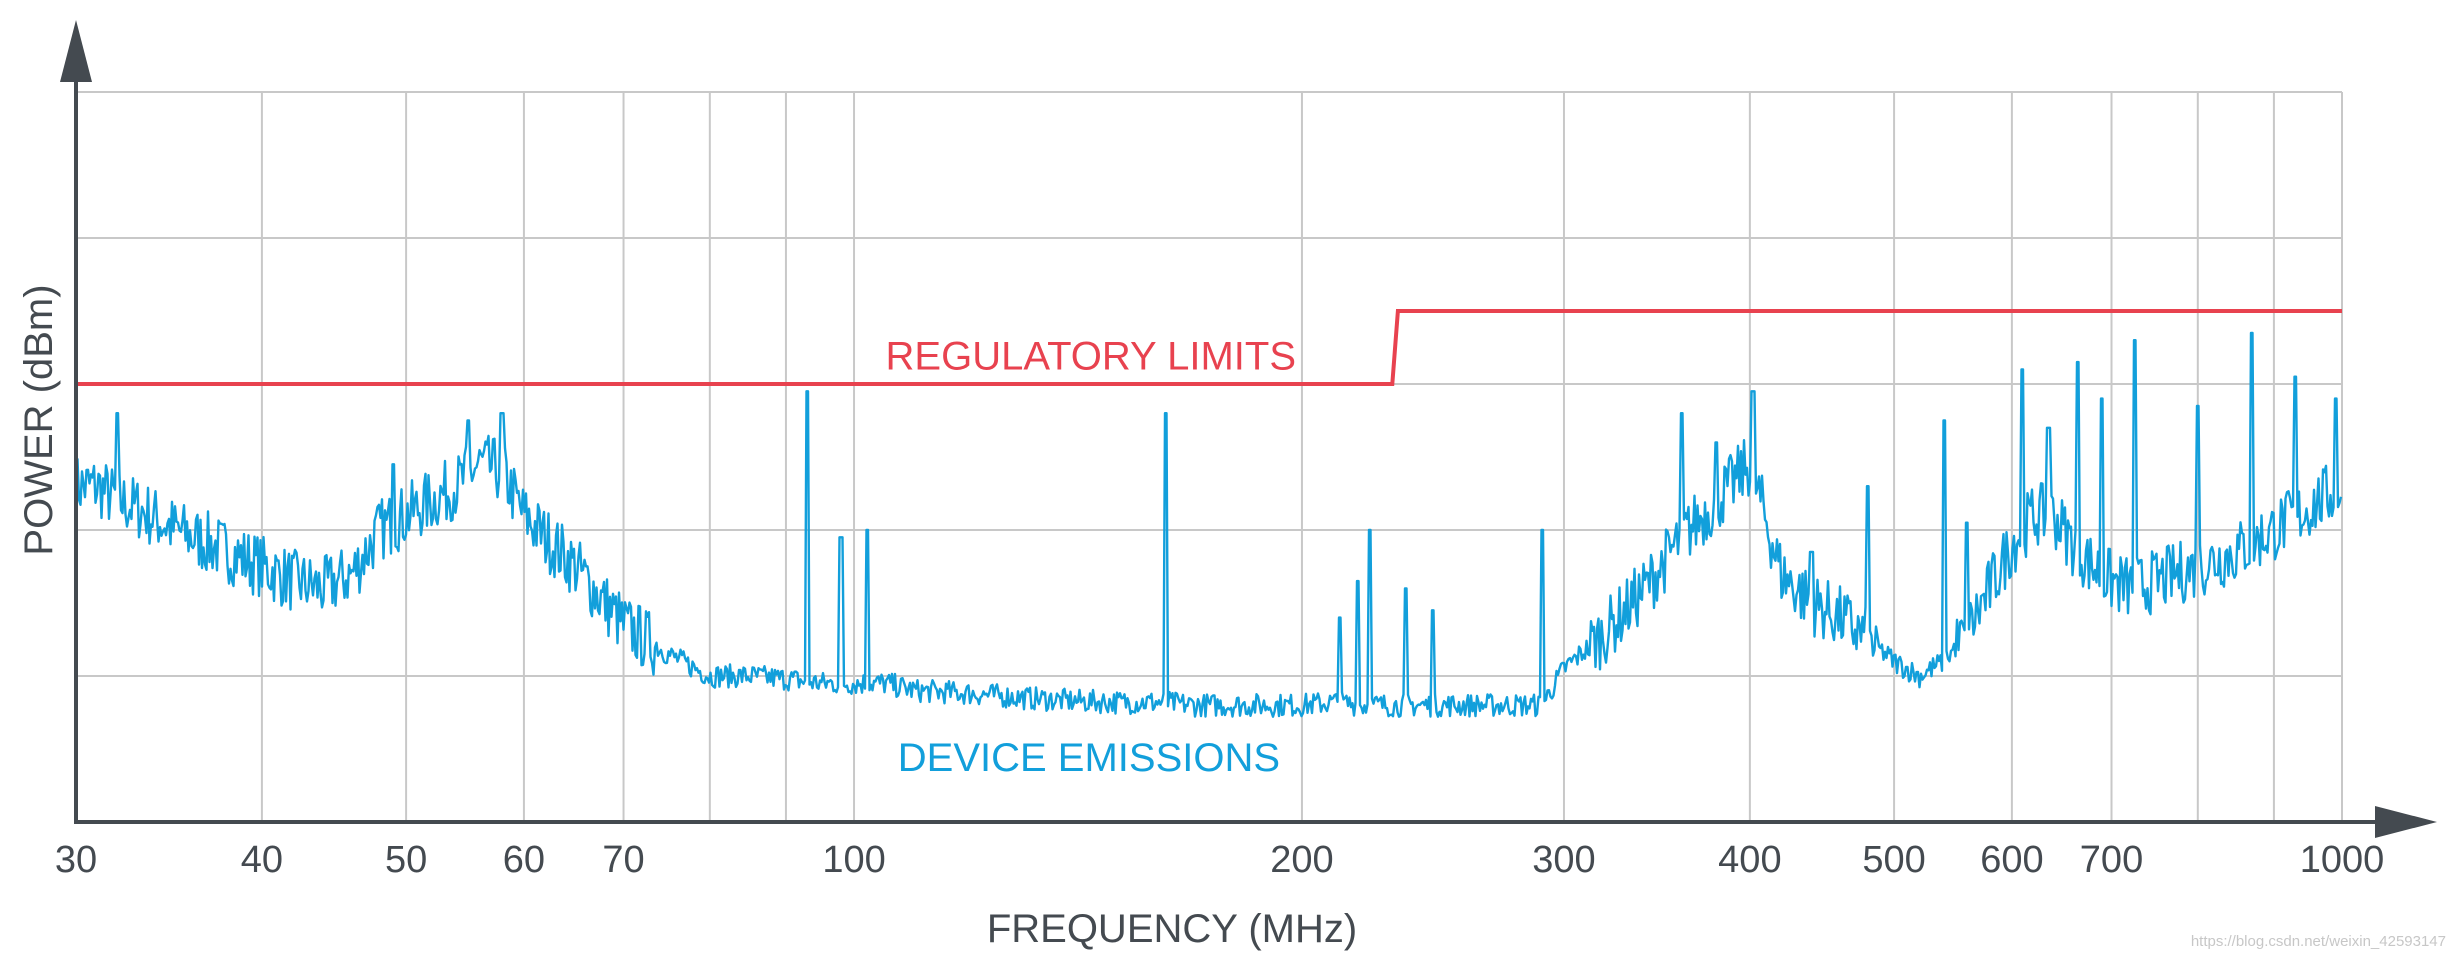  I want to click on x-tick-label: 400, so click(1749, 860).